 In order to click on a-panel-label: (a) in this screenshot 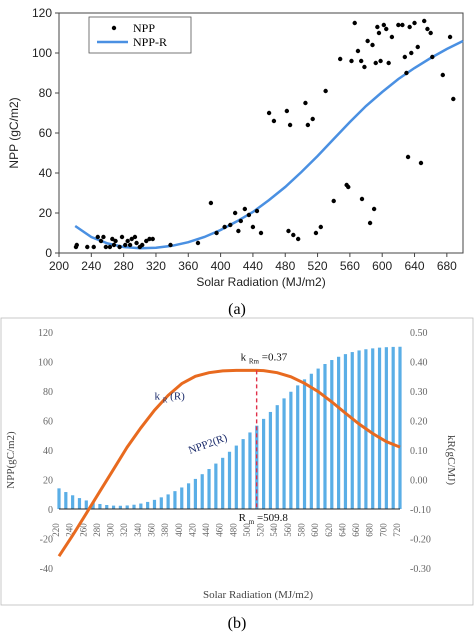, I will do `click(237, 309)`.